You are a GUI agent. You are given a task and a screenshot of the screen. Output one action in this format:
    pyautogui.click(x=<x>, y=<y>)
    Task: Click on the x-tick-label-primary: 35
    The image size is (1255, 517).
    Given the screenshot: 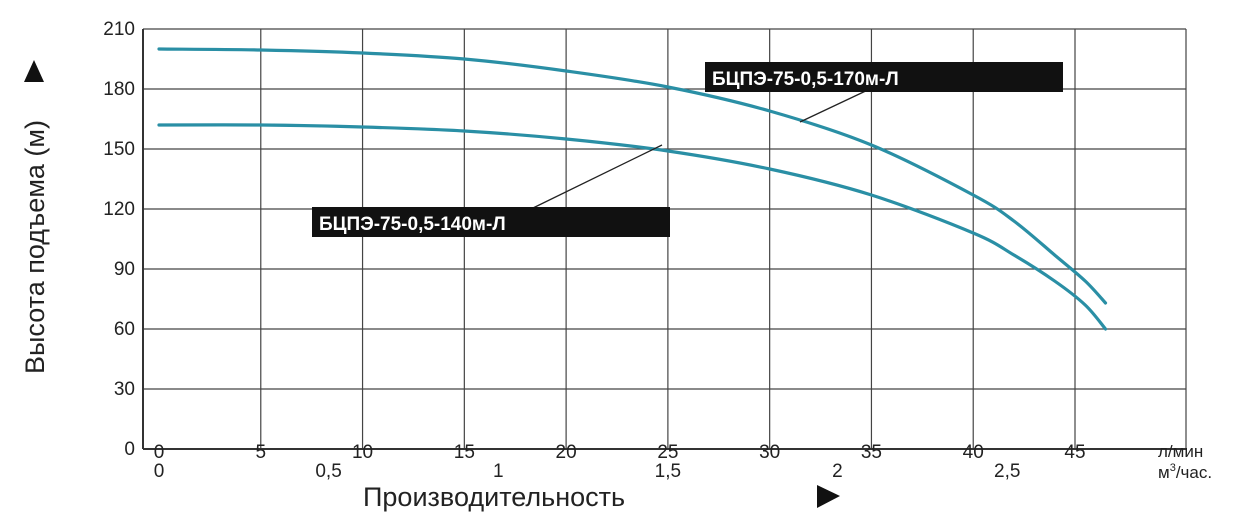 What is the action you would take?
    pyautogui.click(x=871, y=452)
    